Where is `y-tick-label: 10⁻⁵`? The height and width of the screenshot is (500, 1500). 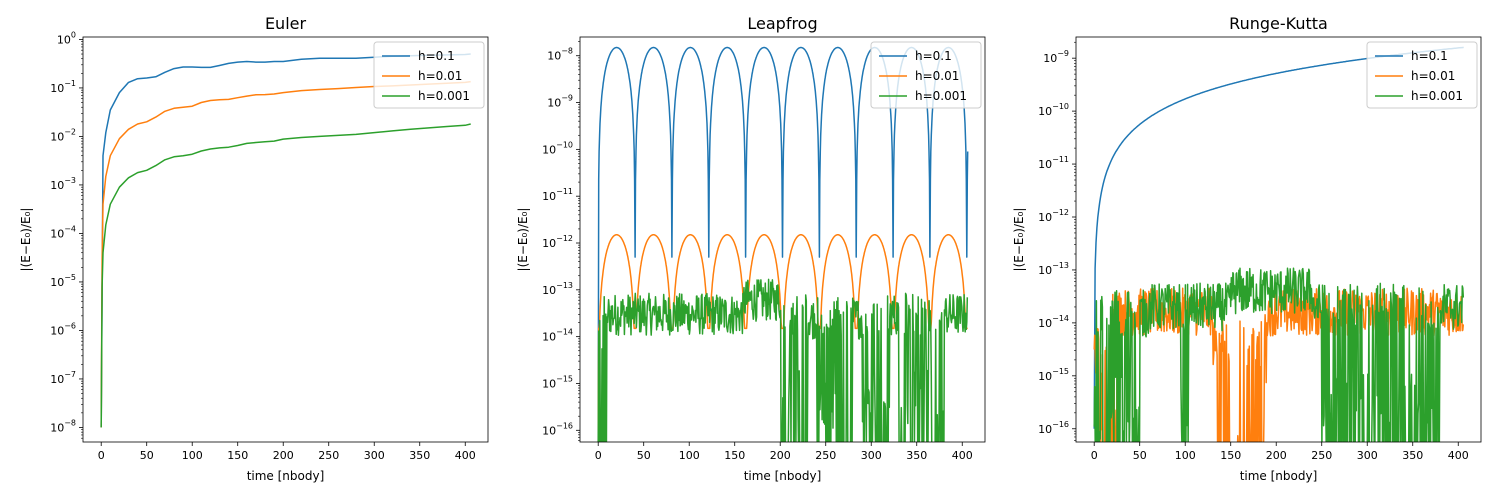 y-tick-label: 10⁻⁵ is located at coordinates (63, 281).